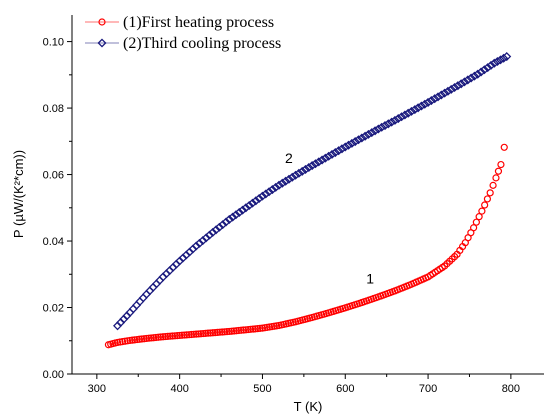  What do you see at coordinates (53, 176) in the screenshot?
I see `y-tick-label: 0.06` at bounding box center [53, 176].